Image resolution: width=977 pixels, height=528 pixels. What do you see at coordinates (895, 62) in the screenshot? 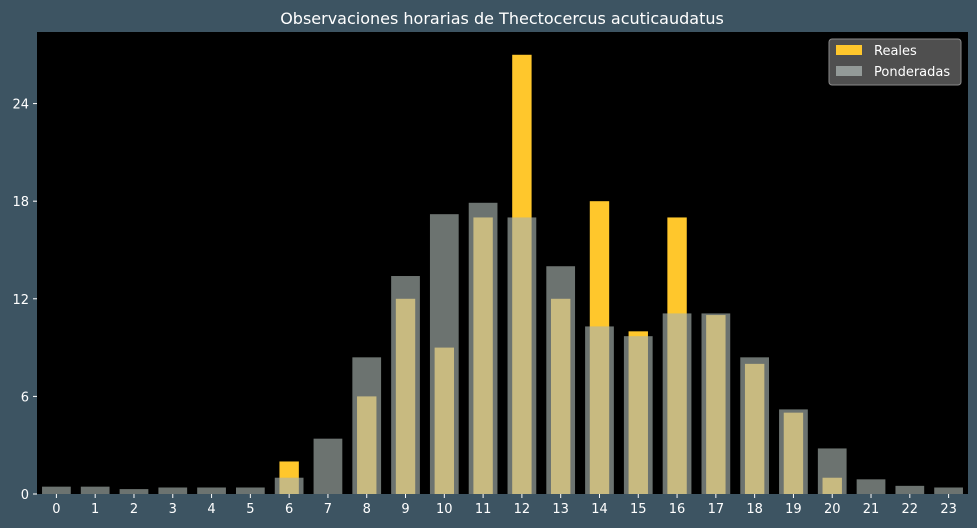
I see `legend: Reales Ponderadas` at bounding box center [895, 62].